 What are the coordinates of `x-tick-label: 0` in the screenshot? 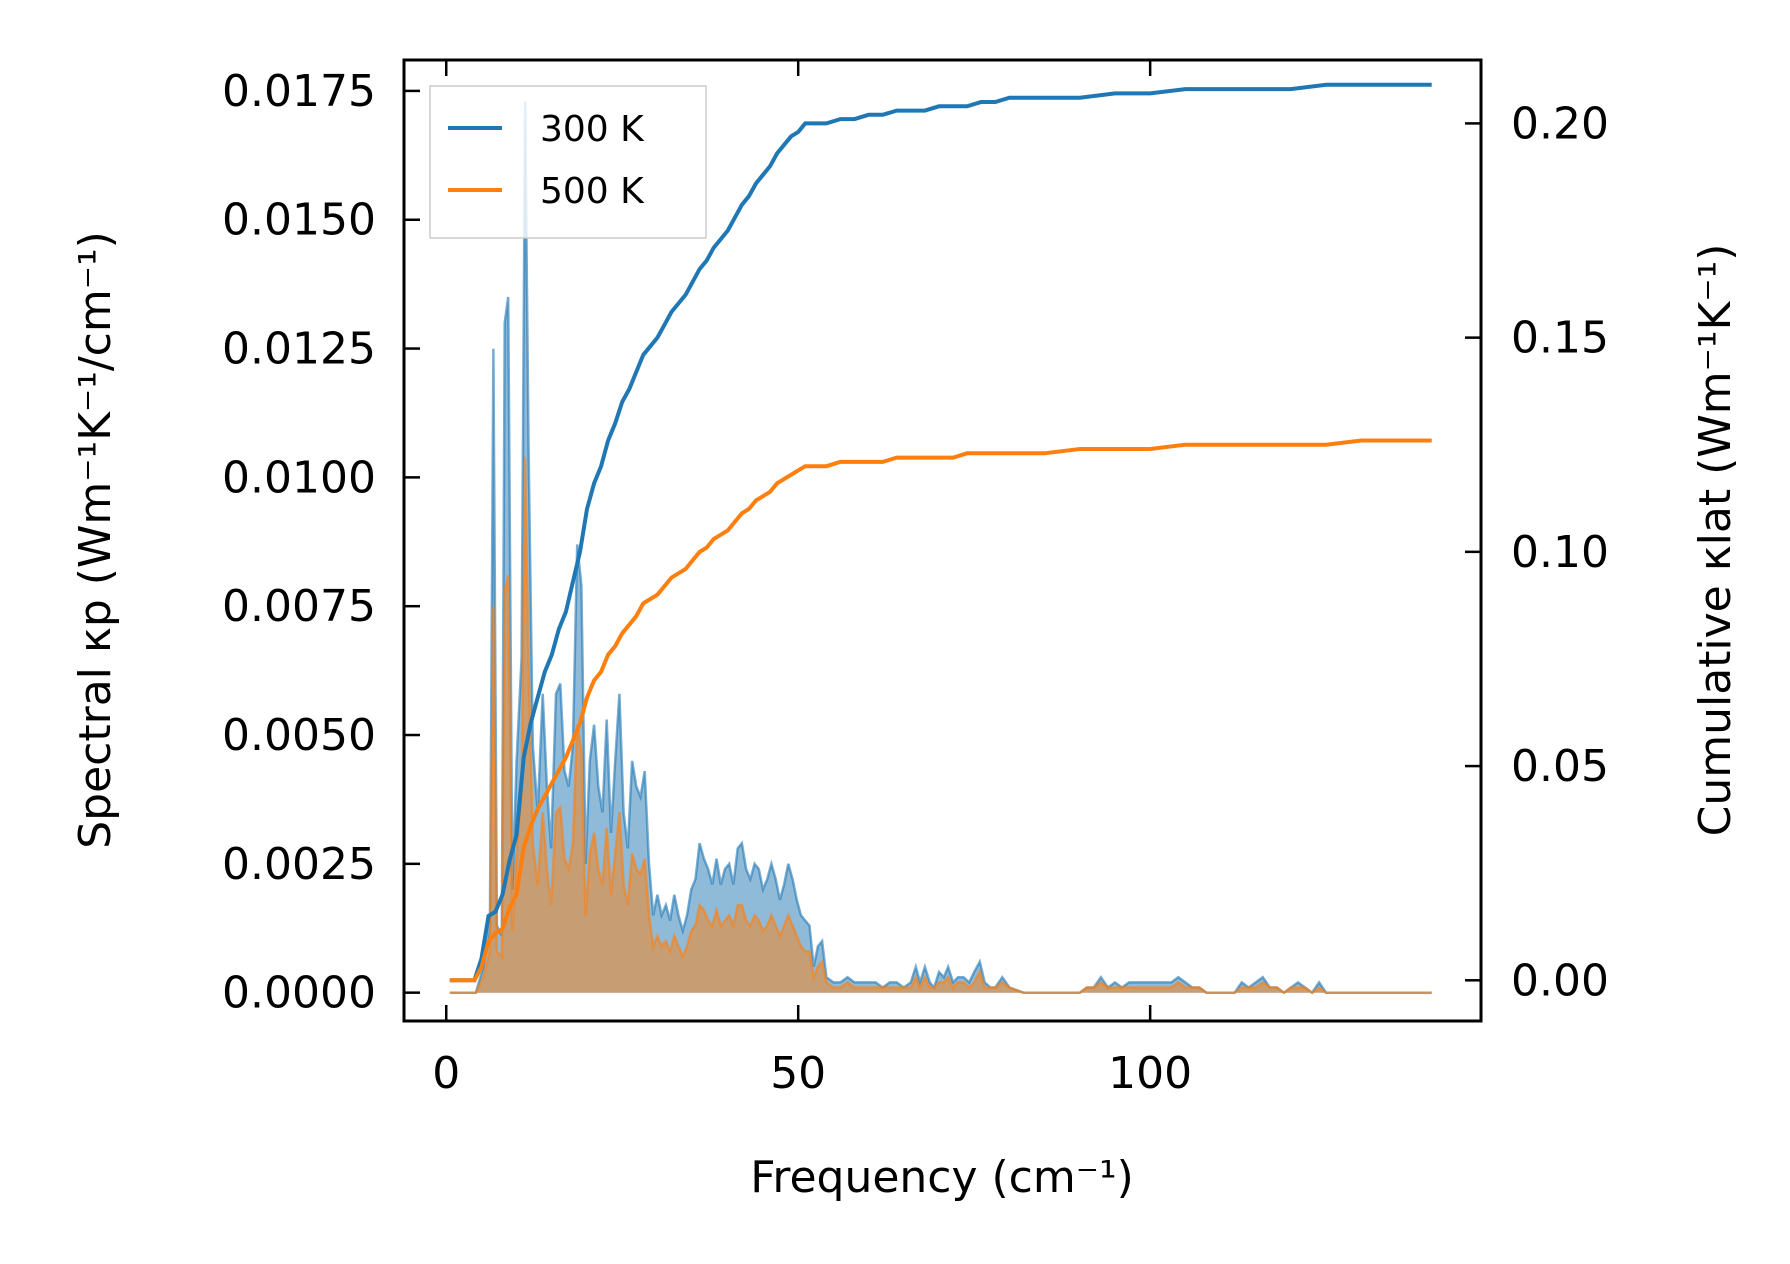 It's located at (446, 1073).